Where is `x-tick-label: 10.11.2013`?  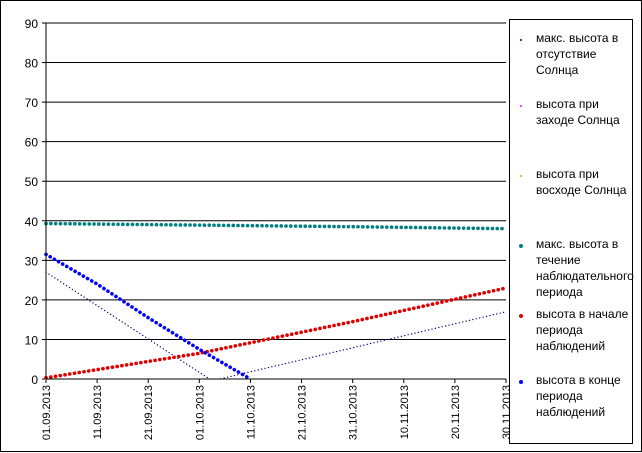 x-tick-label: 10.11.2013 is located at coordinates (405, 412).